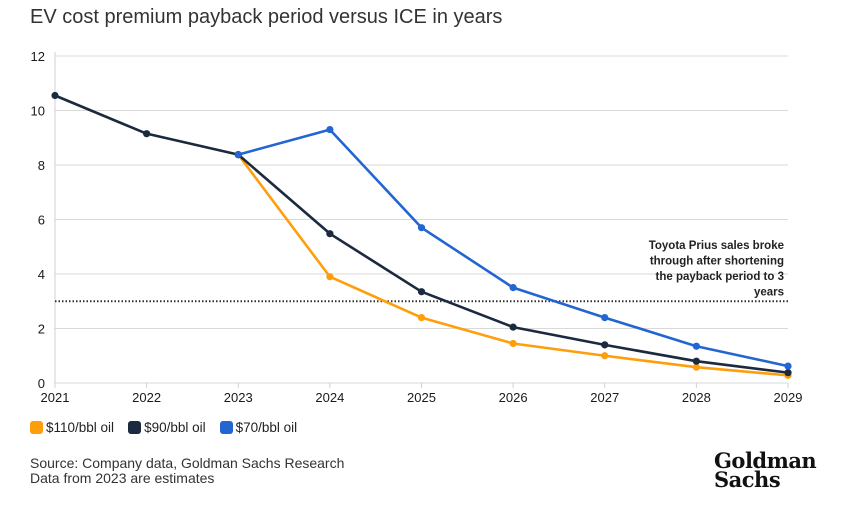 The width and height of the screenshot is (847, 506). What do you see at coordinates (80, 427) in the screenshot?
I see `legend-label: $110/bbl oil` at bounding box center [80, 427].